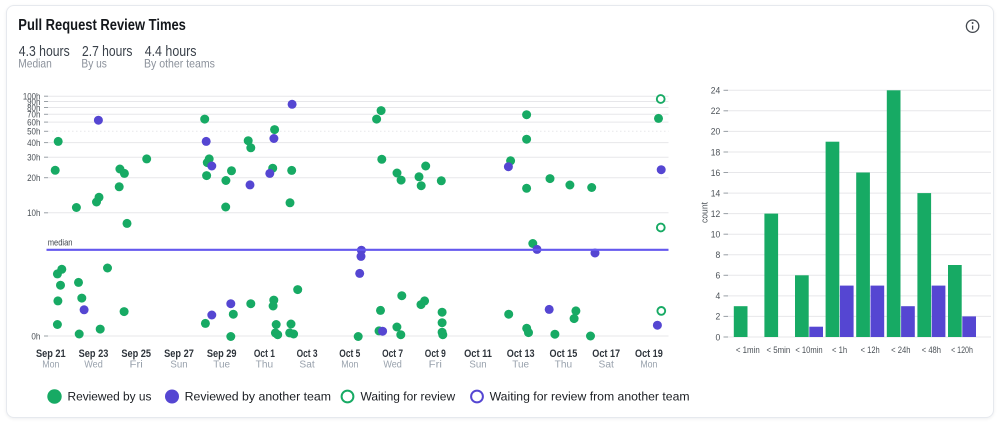  Describe the element at coordinates (60, 243) in the screenshot. I see `svg-text: median` at that location.